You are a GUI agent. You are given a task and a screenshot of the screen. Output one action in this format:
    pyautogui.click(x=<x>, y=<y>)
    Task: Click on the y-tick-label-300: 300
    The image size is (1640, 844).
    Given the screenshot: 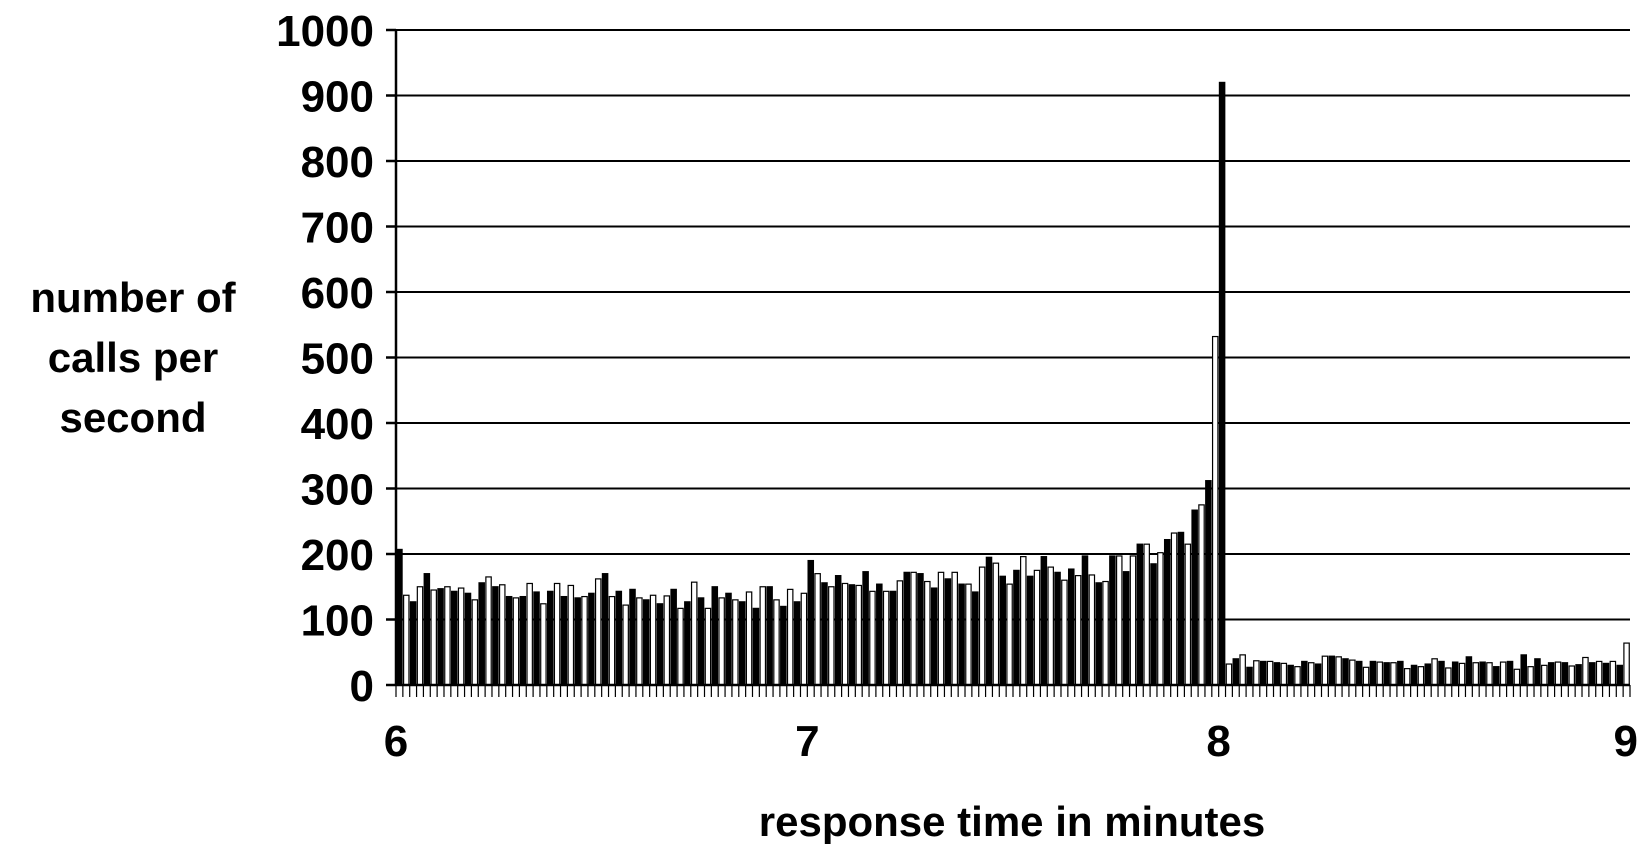 What is the action you would take?
    pyautogui.click(x=337, y=490)
    